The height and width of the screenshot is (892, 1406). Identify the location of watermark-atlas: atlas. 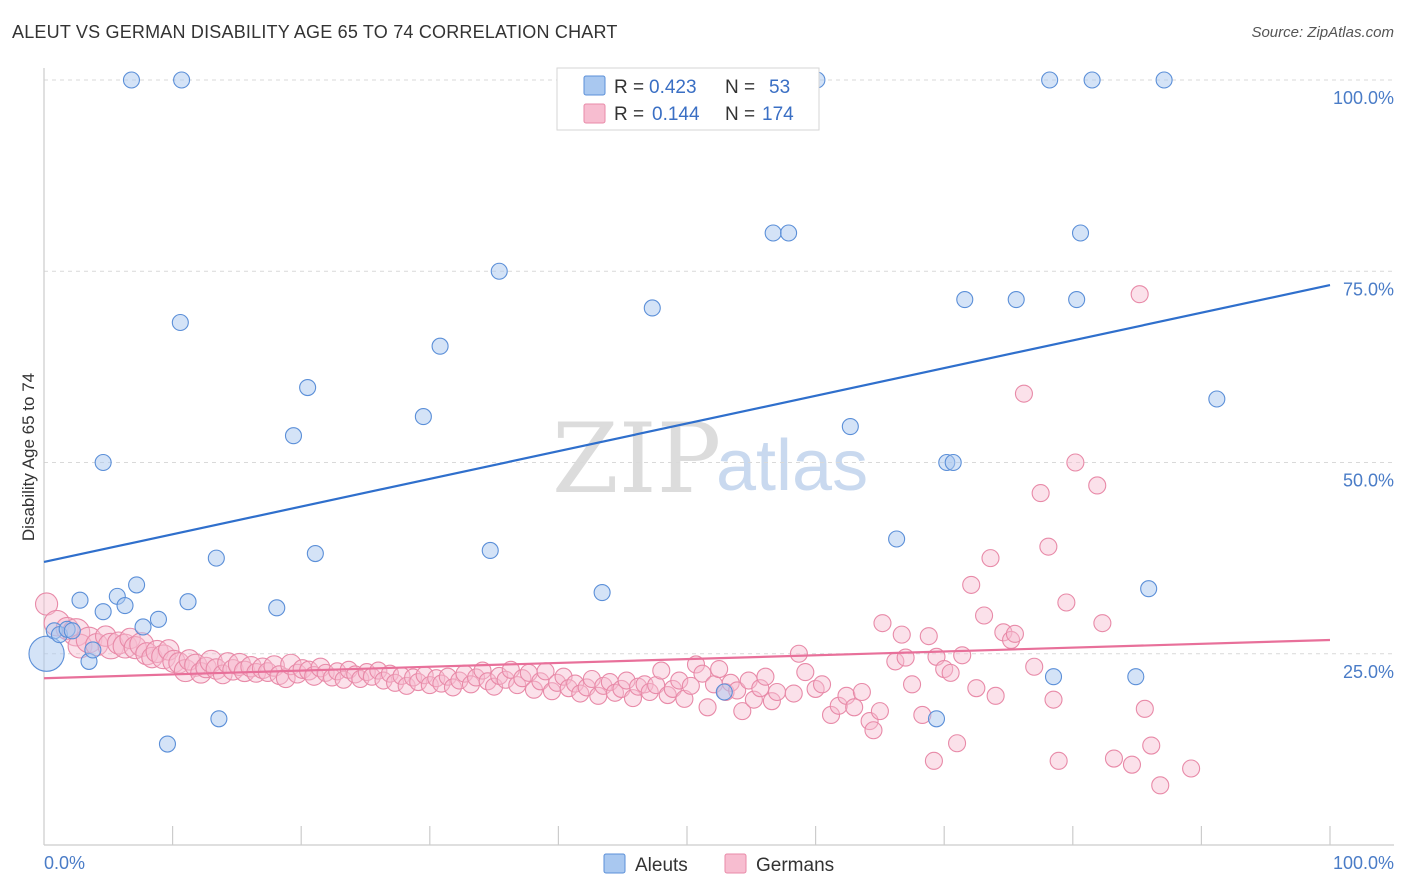
(792, 466).